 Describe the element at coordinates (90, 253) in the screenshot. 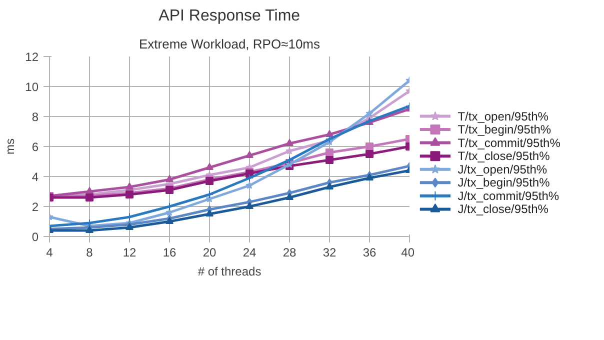

I see `x-tick-label: 8` at that location.